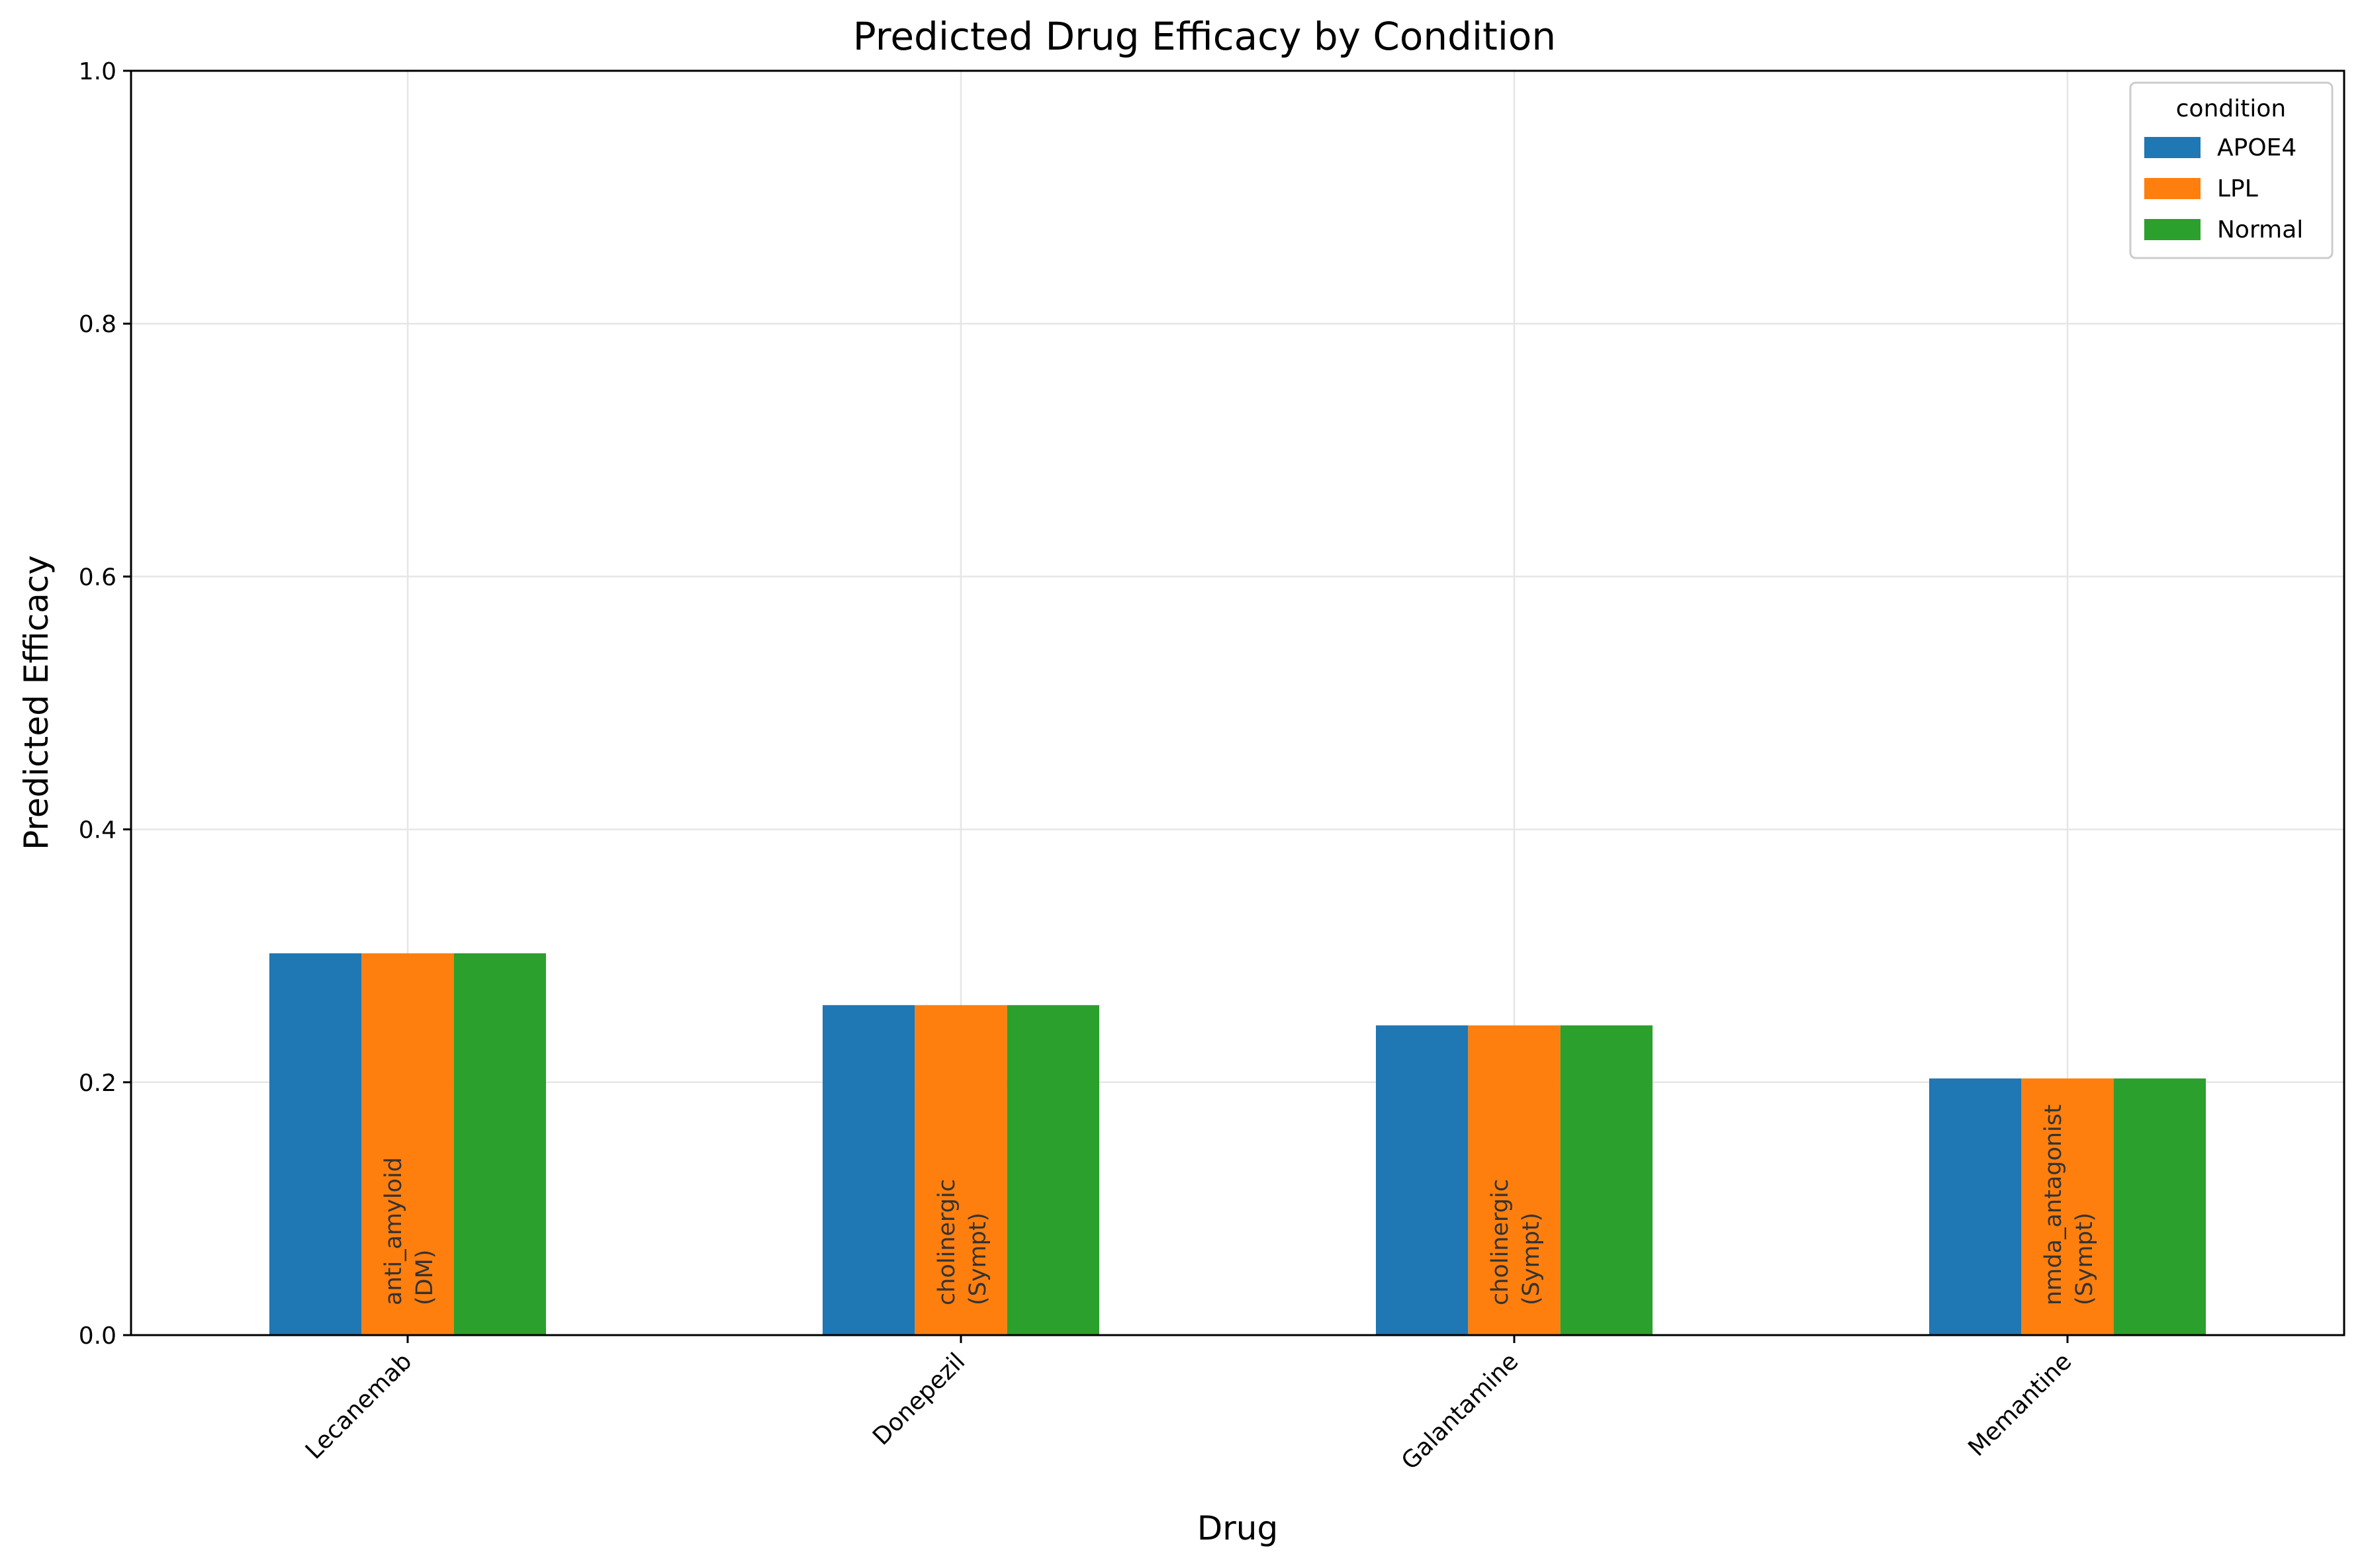 The width and height of the screenshot is (2362, 1568). Describe the element at coordinates (2256, 148) in the screenshot. I see `legend-label-apoe4: APOE4` at that location.